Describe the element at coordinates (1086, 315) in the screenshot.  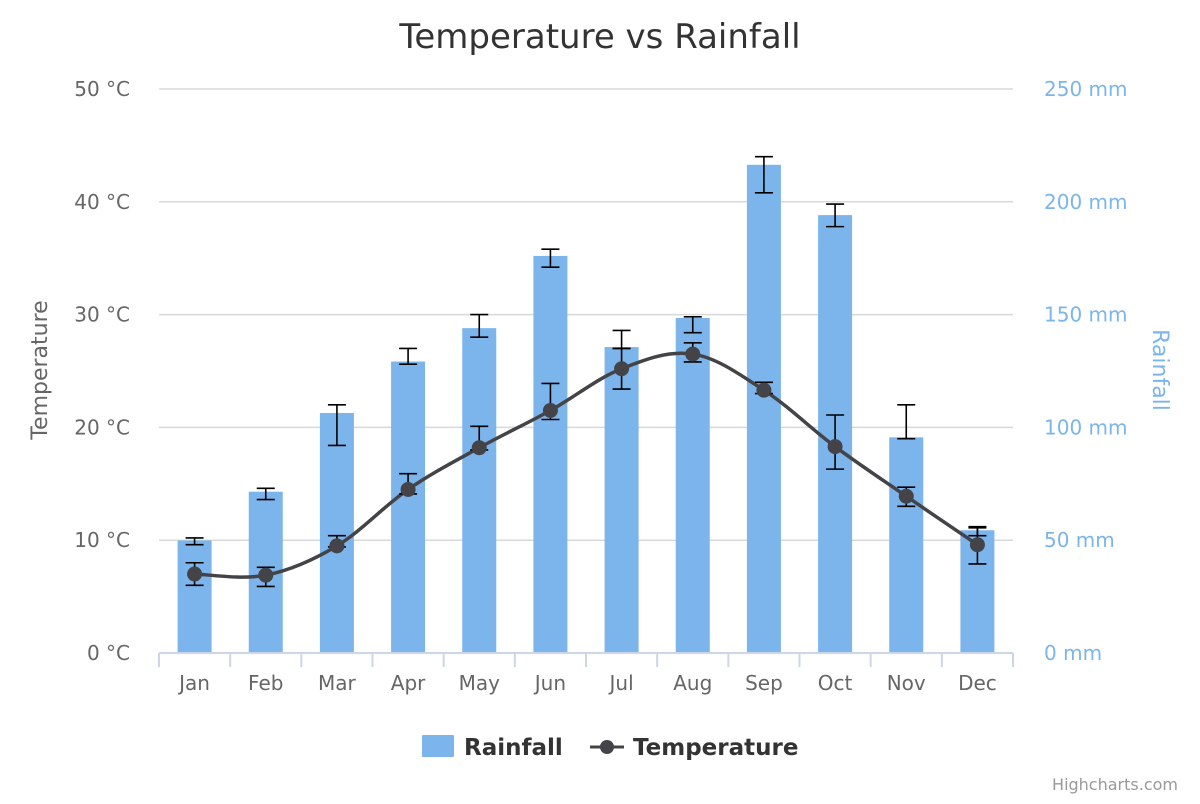
I see `y-right-tick-label: 150 mm` at that location.